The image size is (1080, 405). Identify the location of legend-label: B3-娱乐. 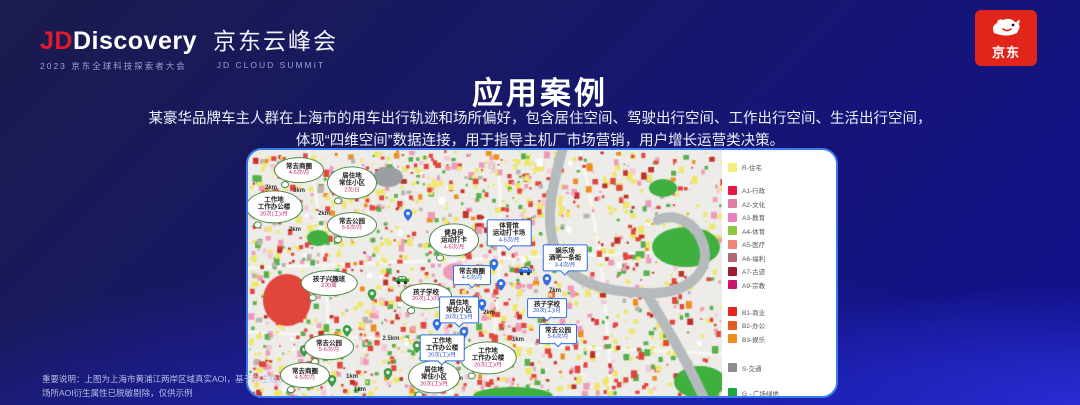
(754, 340).